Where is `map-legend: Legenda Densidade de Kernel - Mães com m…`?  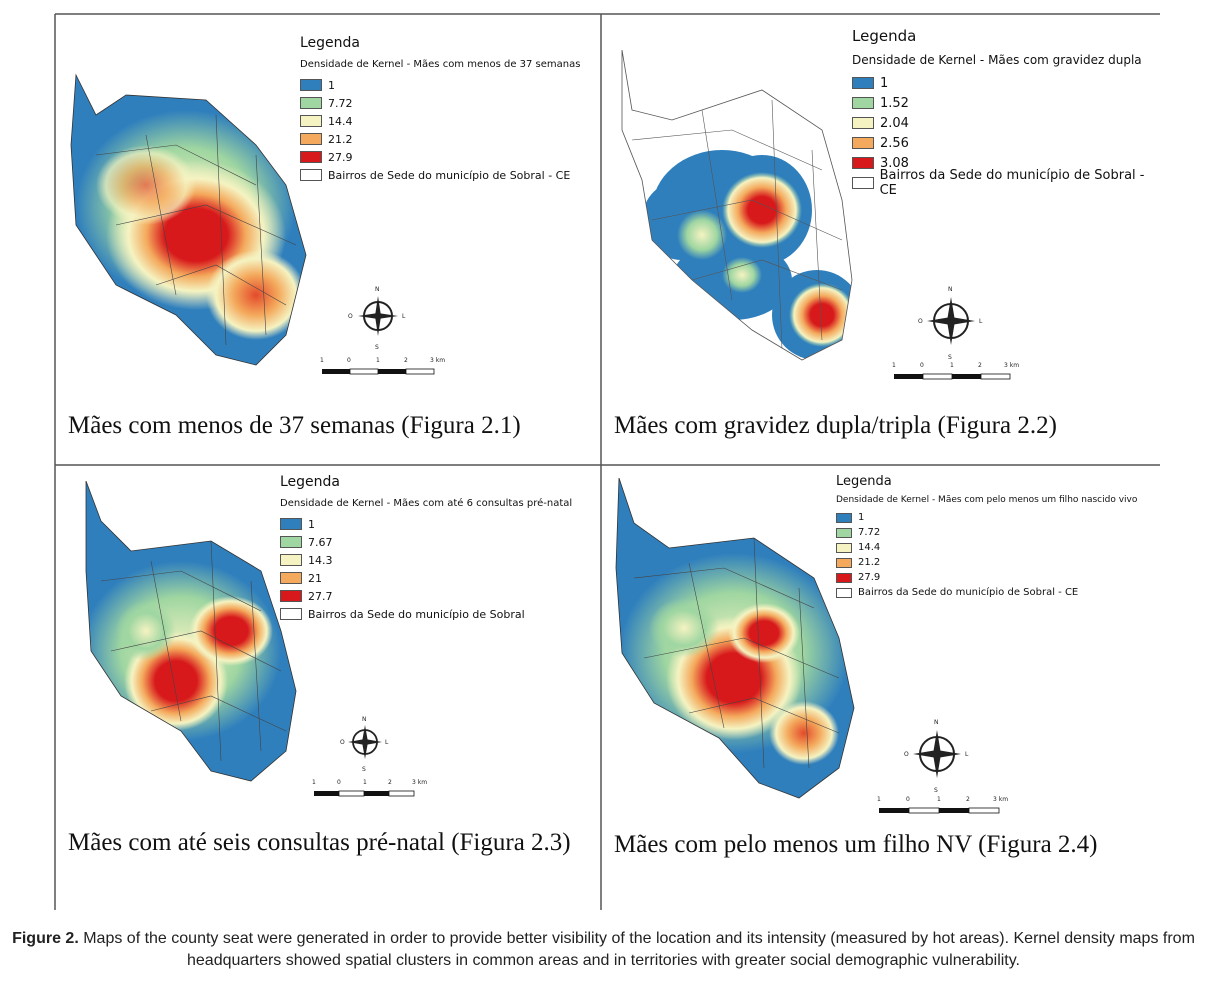
map-legend: Legenda Densidade de Kernel - Mães com m… is located at coordinates (440, 109).